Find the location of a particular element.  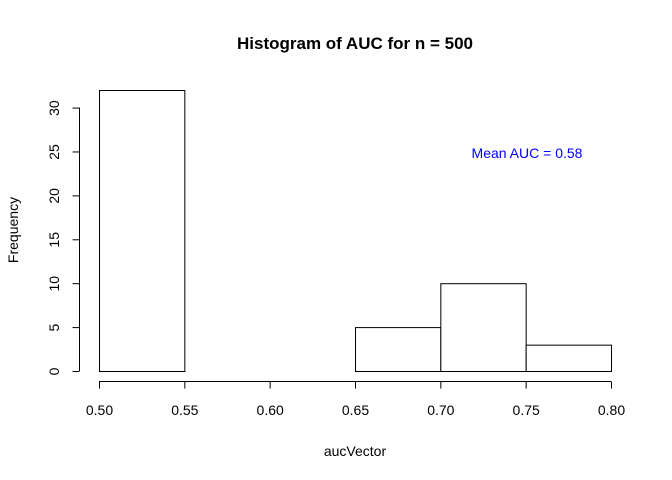

chart-title: Histogram of AUC for n = 500 is located at coordinates (355, 43).